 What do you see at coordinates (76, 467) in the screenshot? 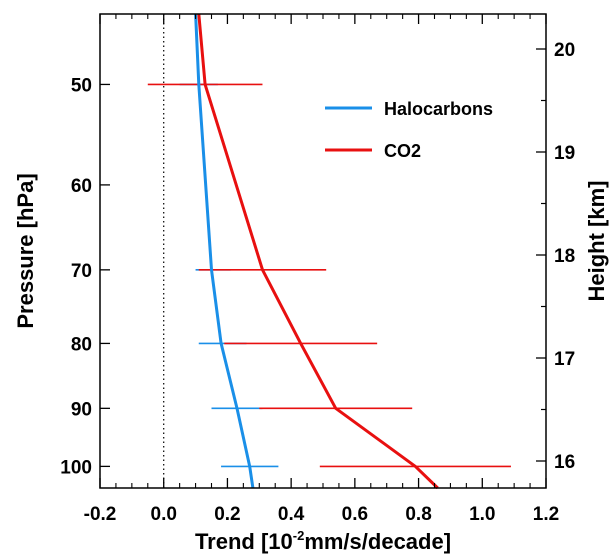
I see `pressure-tick-label: 100` at bounding box center [76, 467].